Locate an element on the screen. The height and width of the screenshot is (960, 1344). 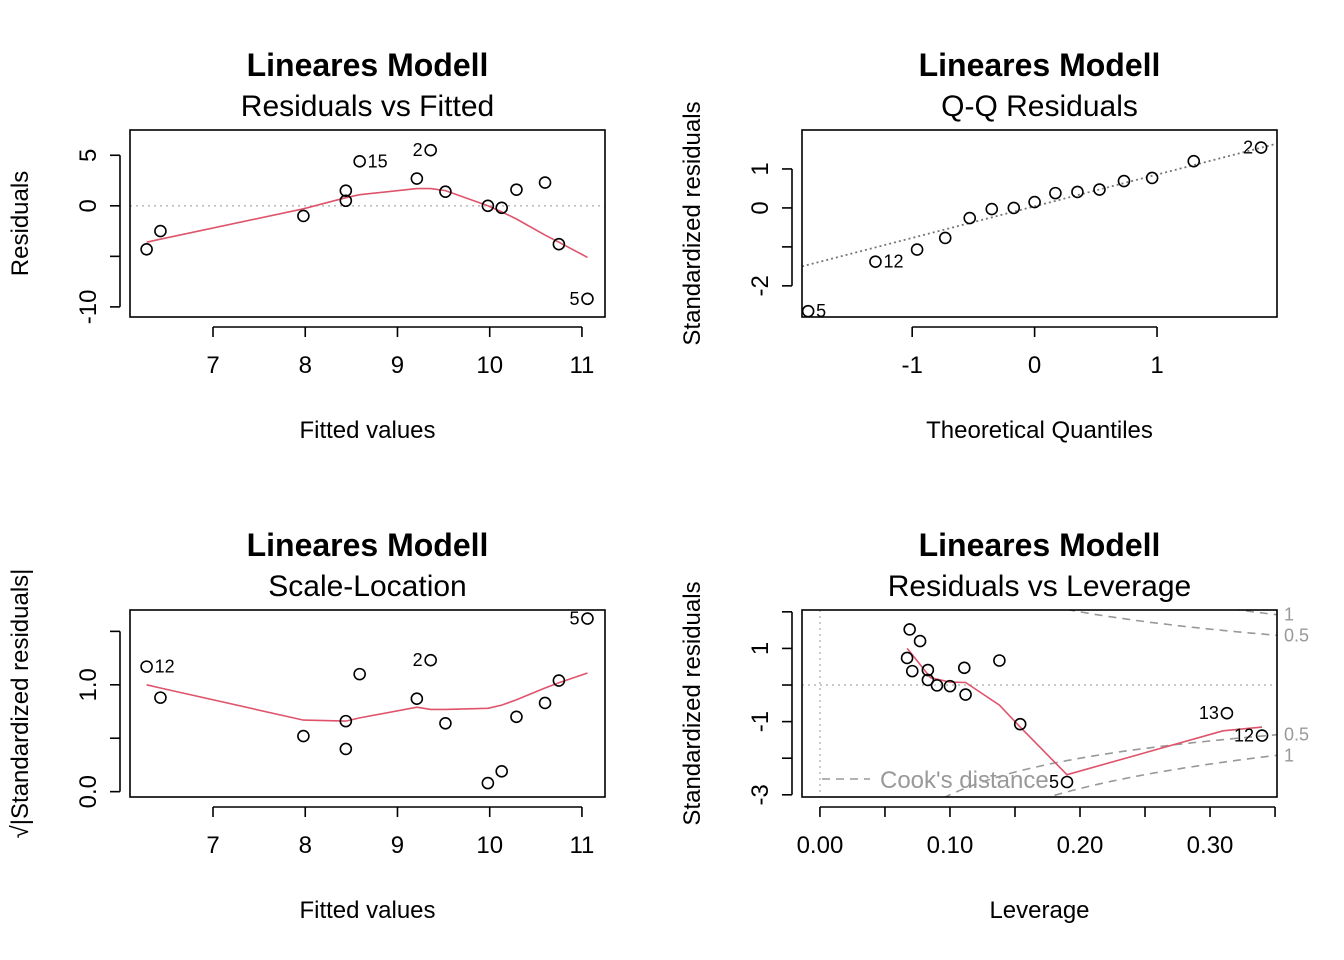
y-tick-label: -10 is located at coordinates (88, 307).